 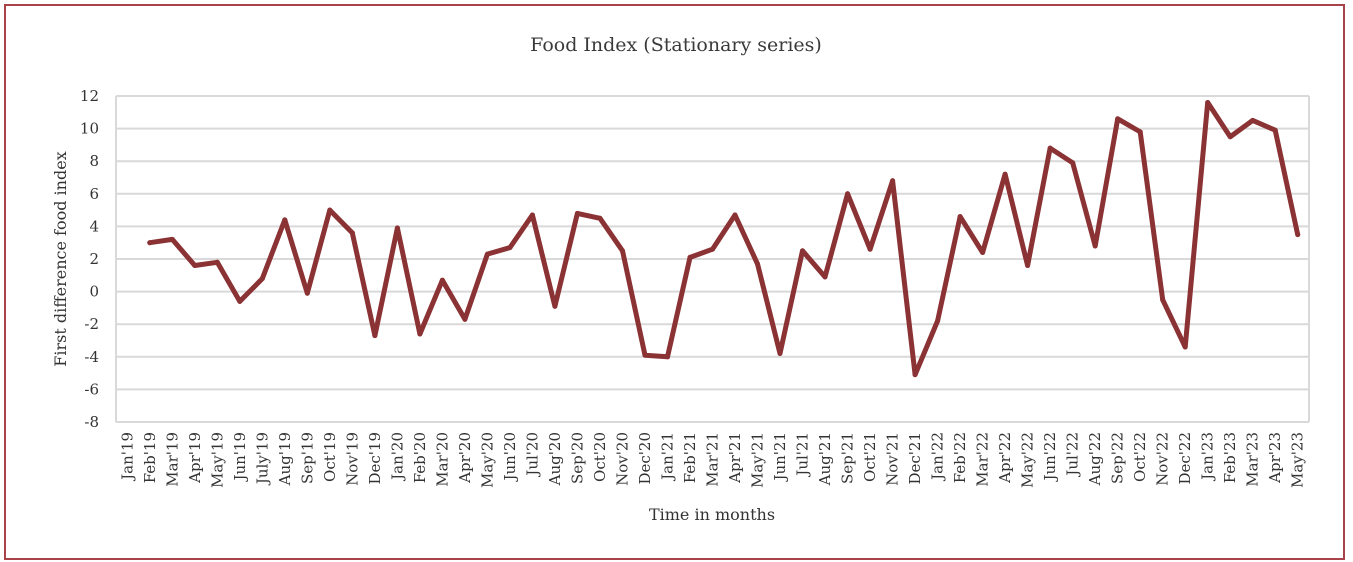 I want to click on x-tick-label: Apr'20, so click(x=465, y=458).